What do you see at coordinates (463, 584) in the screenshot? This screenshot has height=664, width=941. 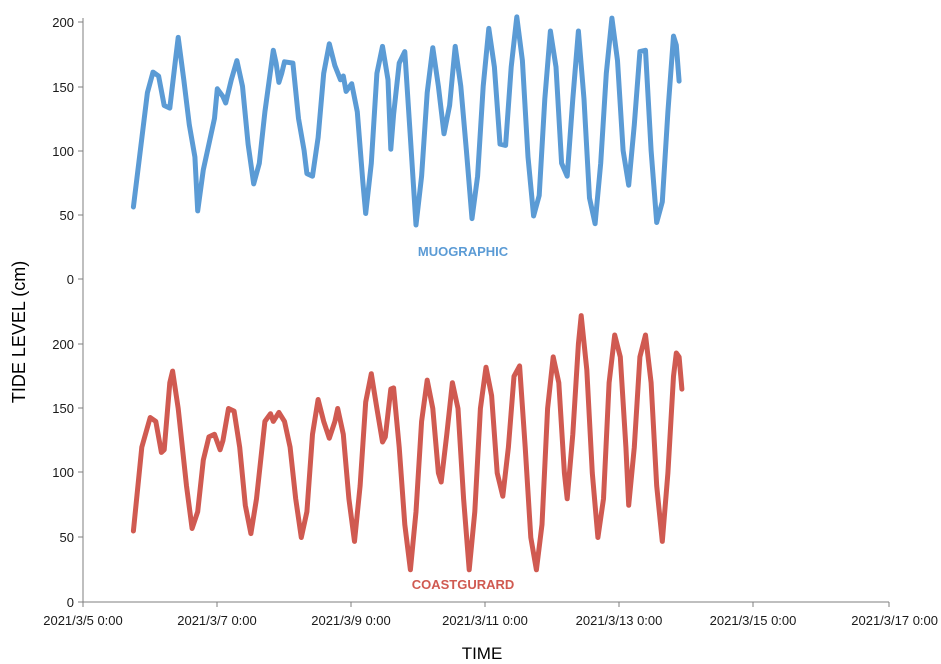 I see `series-label-coastgurard: COASTGURARD` at bounding box center [463, 584].